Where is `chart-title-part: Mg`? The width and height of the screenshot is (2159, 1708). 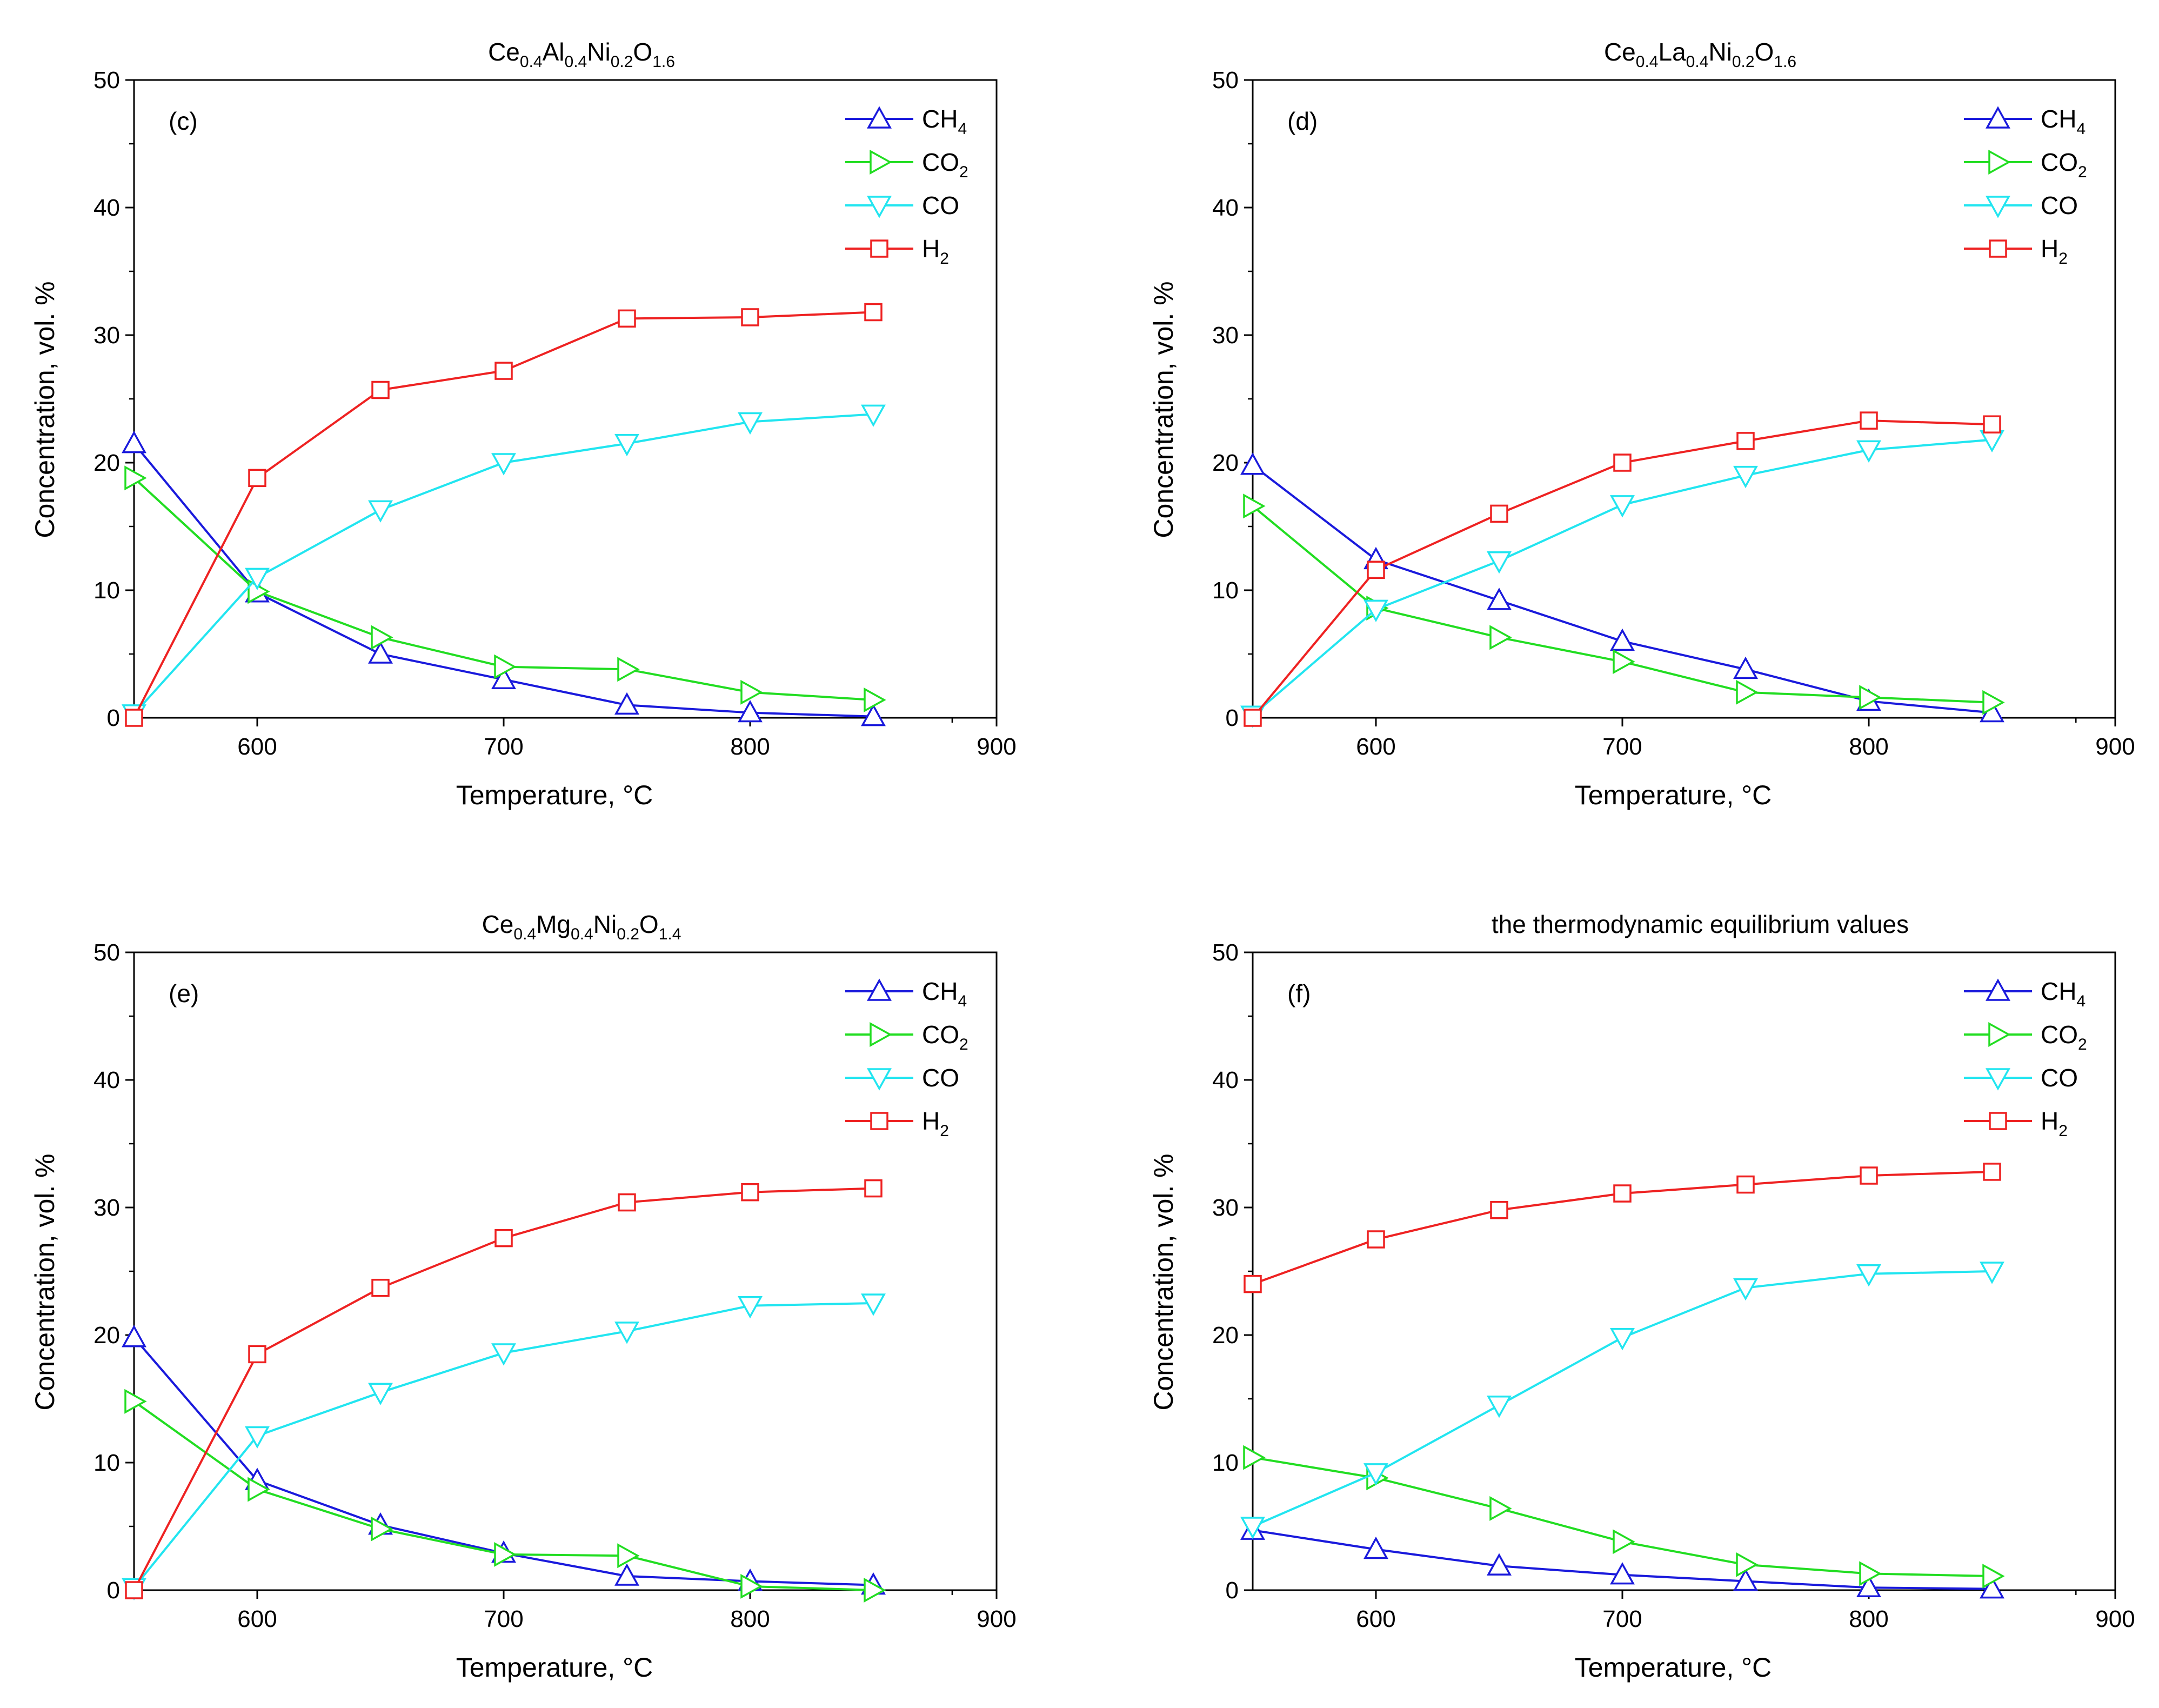
chart-title-part: Mg is located at coordinates (553, 924).